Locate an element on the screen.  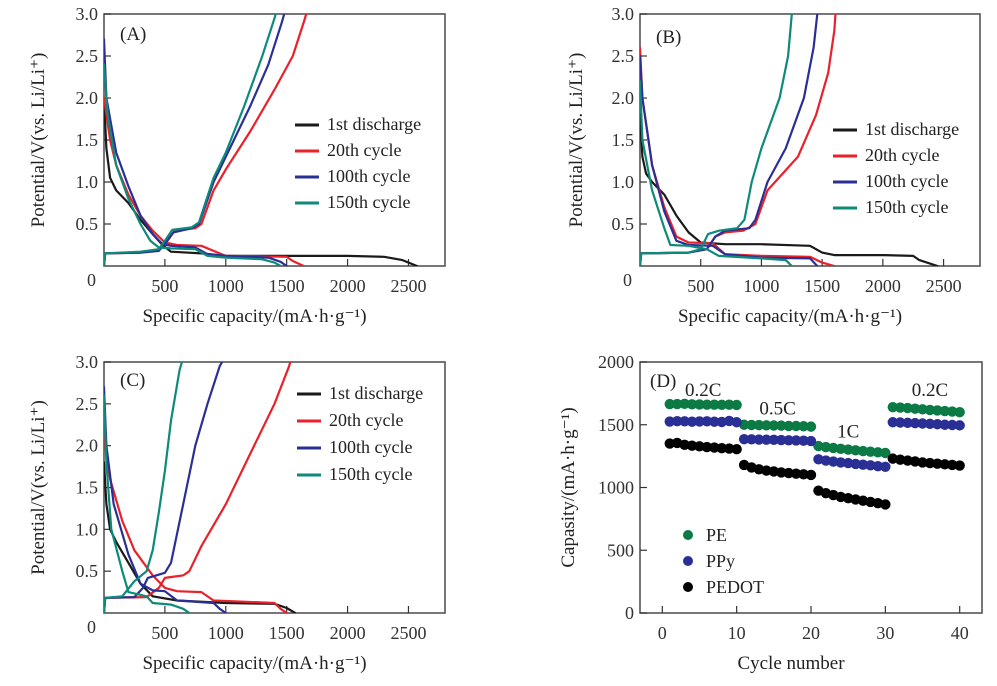
legend-label: PE is located at coordinates (716, 535).